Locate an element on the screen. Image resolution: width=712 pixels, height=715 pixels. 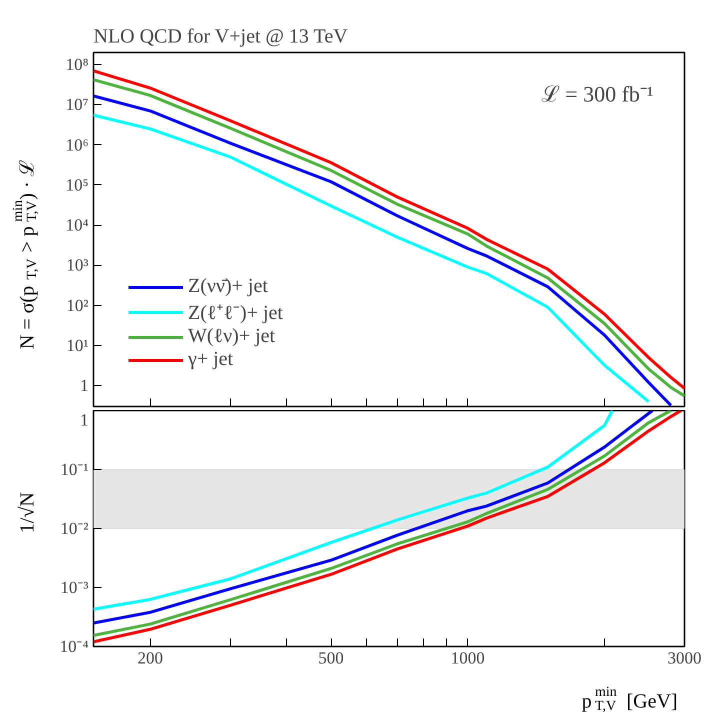
y-tick-label: 10¹ is located at coordinates (77, 345).